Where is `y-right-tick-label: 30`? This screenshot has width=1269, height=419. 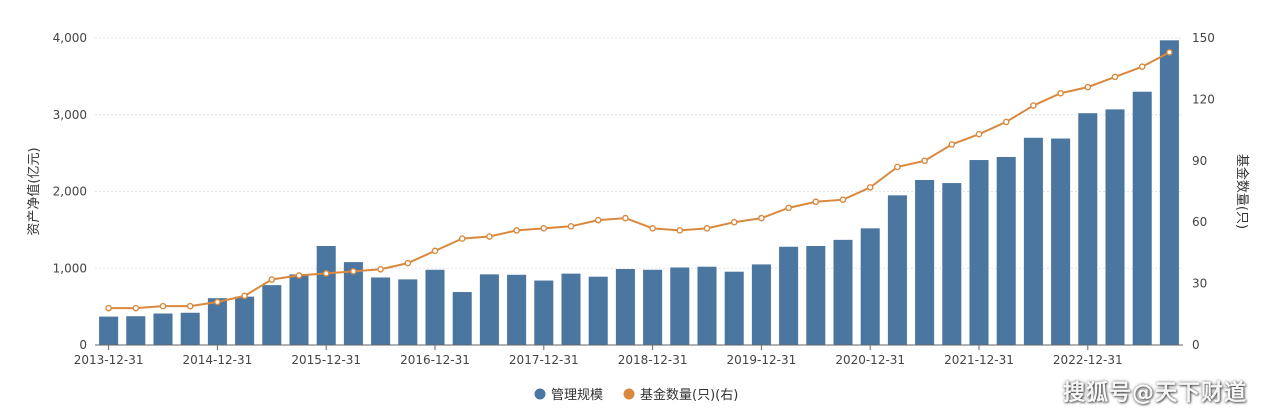 y-right-tick-label: 30 is located at coordinates (1199, 284).